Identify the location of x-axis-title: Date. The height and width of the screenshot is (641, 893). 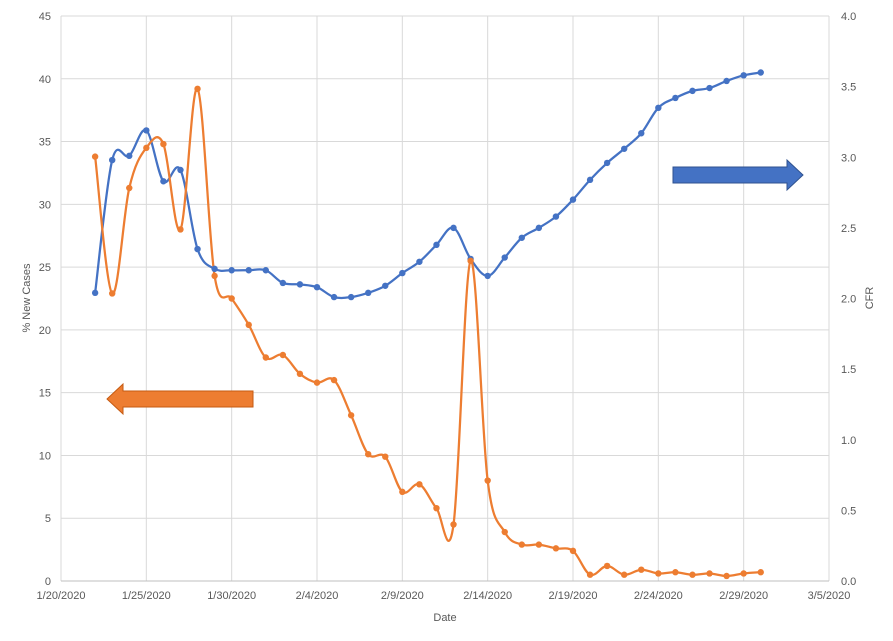
(444, 618).